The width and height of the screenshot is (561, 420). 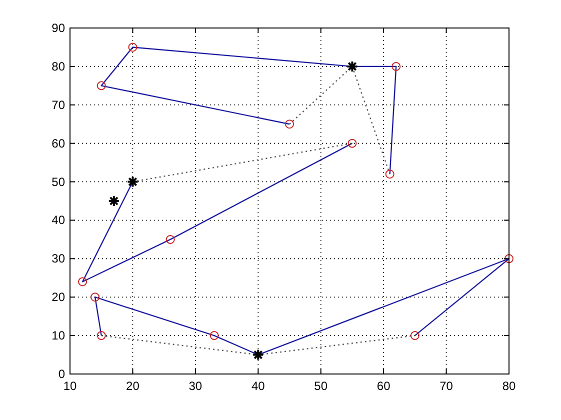 I want to click on x-tick-label: 20, so click(x=133, y=386).